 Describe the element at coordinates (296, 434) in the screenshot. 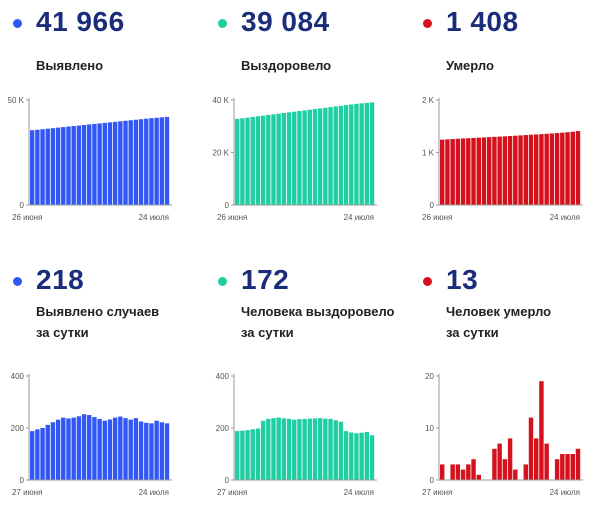

I see `bar-chart-recovered-daily: 0 200 400 27 июня 24 июля` at that location.